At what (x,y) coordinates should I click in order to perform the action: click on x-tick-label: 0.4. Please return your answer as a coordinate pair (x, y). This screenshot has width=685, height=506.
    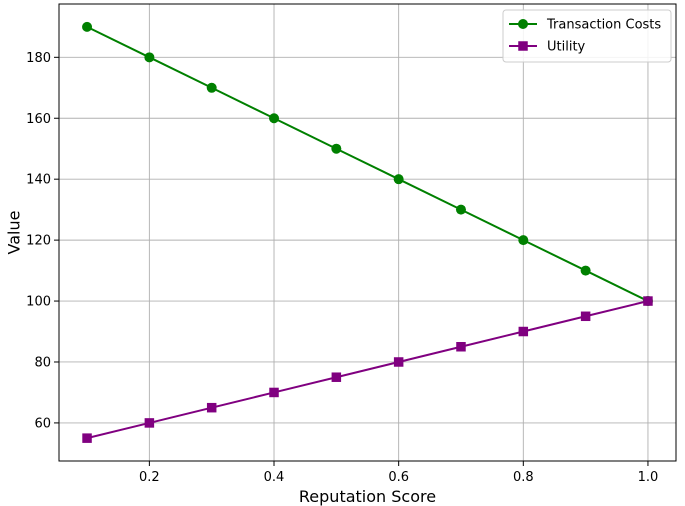
    Looking at the image, I should click on (274, 477).